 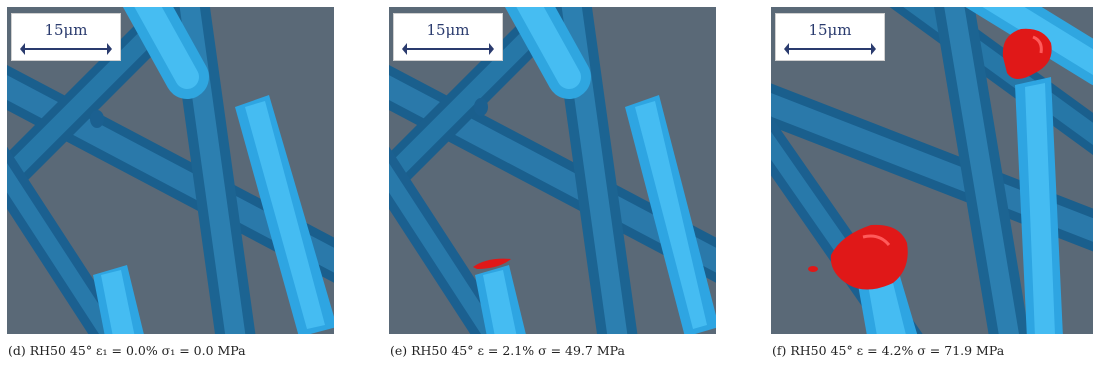 What do you see at coordinates (127, 350) in the screenshot?
I see `caption-d: (d) RH50 45° ε₁ = 0.0% σ₁ = 0.0 MPa` at bounding box center [127, 350].